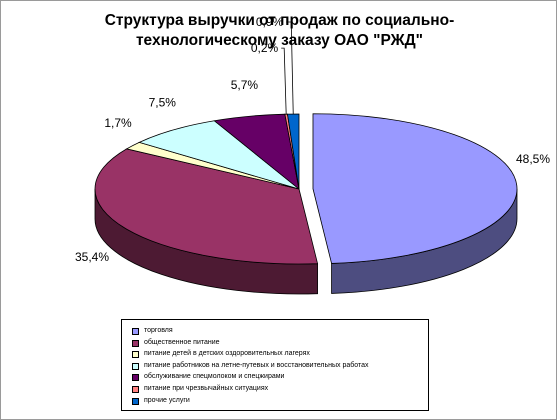  I want to click on legend-item-6: прочие услуги, so click(280, 401).